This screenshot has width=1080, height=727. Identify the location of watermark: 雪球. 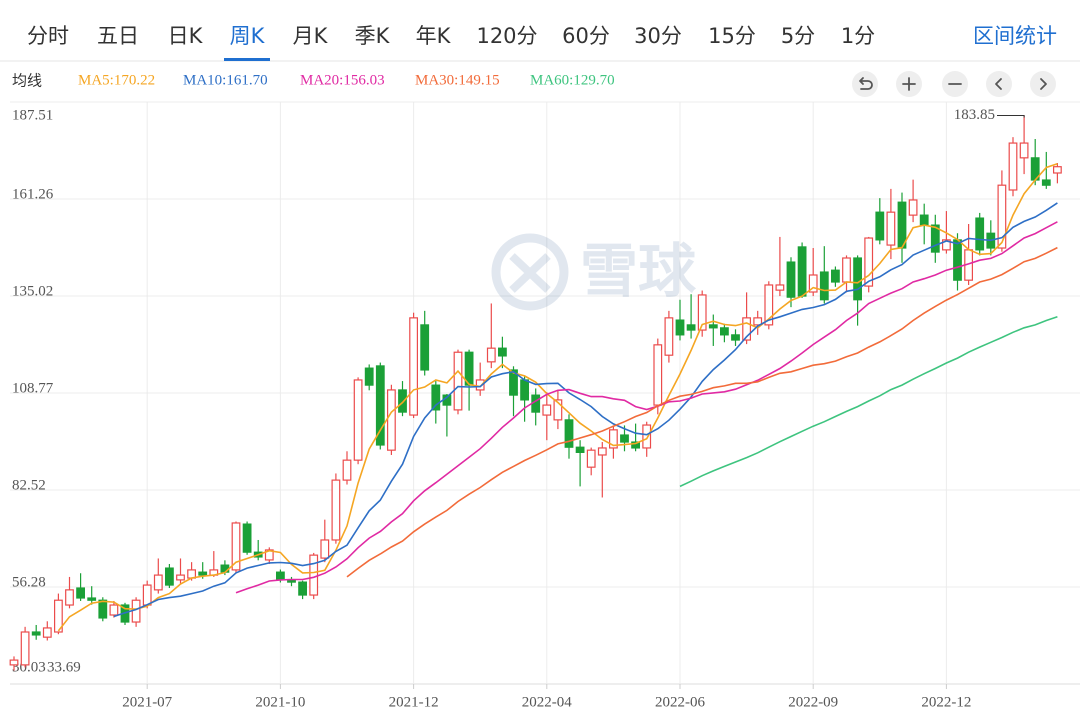
(594, 272).